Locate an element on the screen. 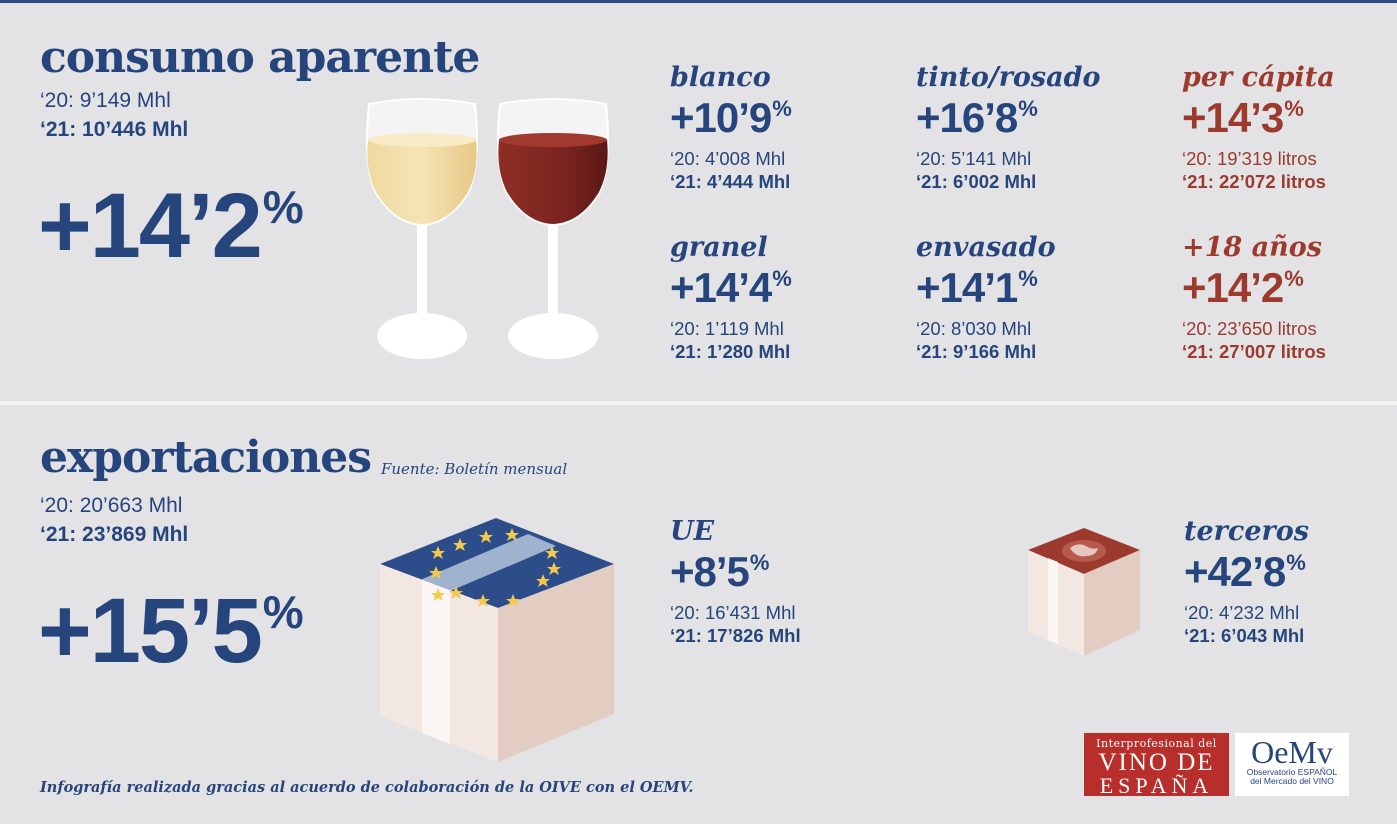 The height and width of the screenshot is (824, 1397). eu-box-illustration is located at coordinates (497, 640).